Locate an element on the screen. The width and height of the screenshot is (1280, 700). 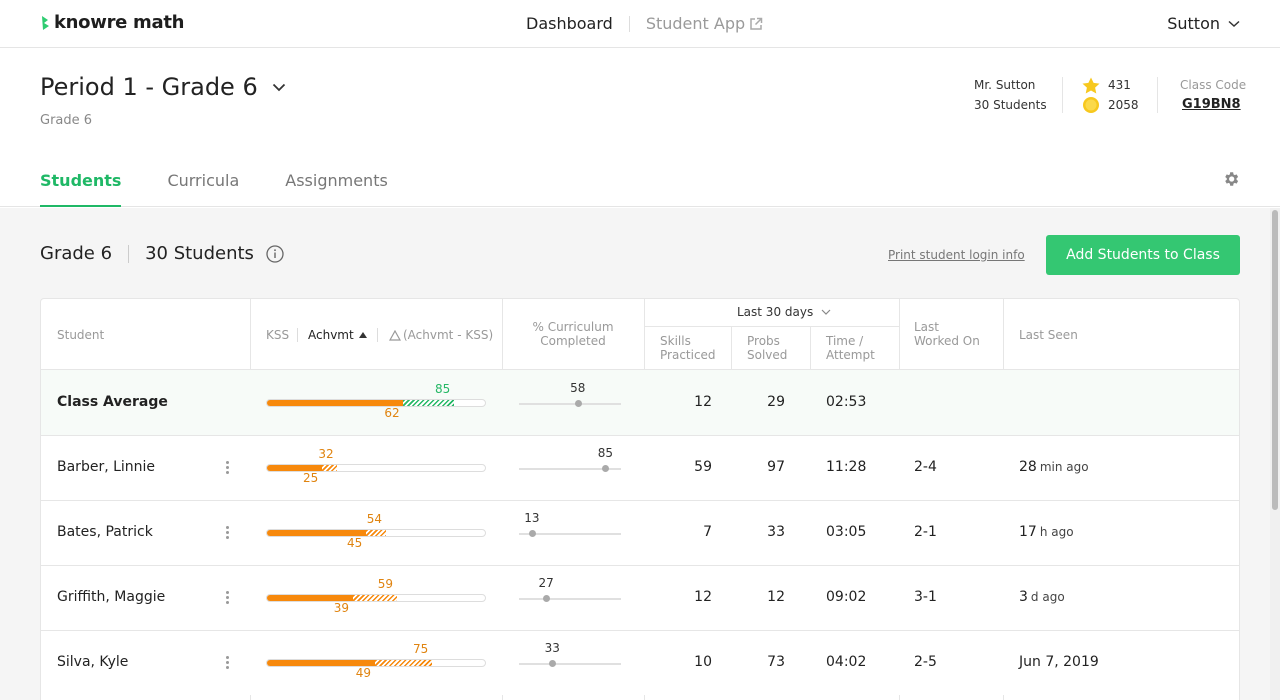
student-name: Silva, Kyle is located at coordinates (93, 661).